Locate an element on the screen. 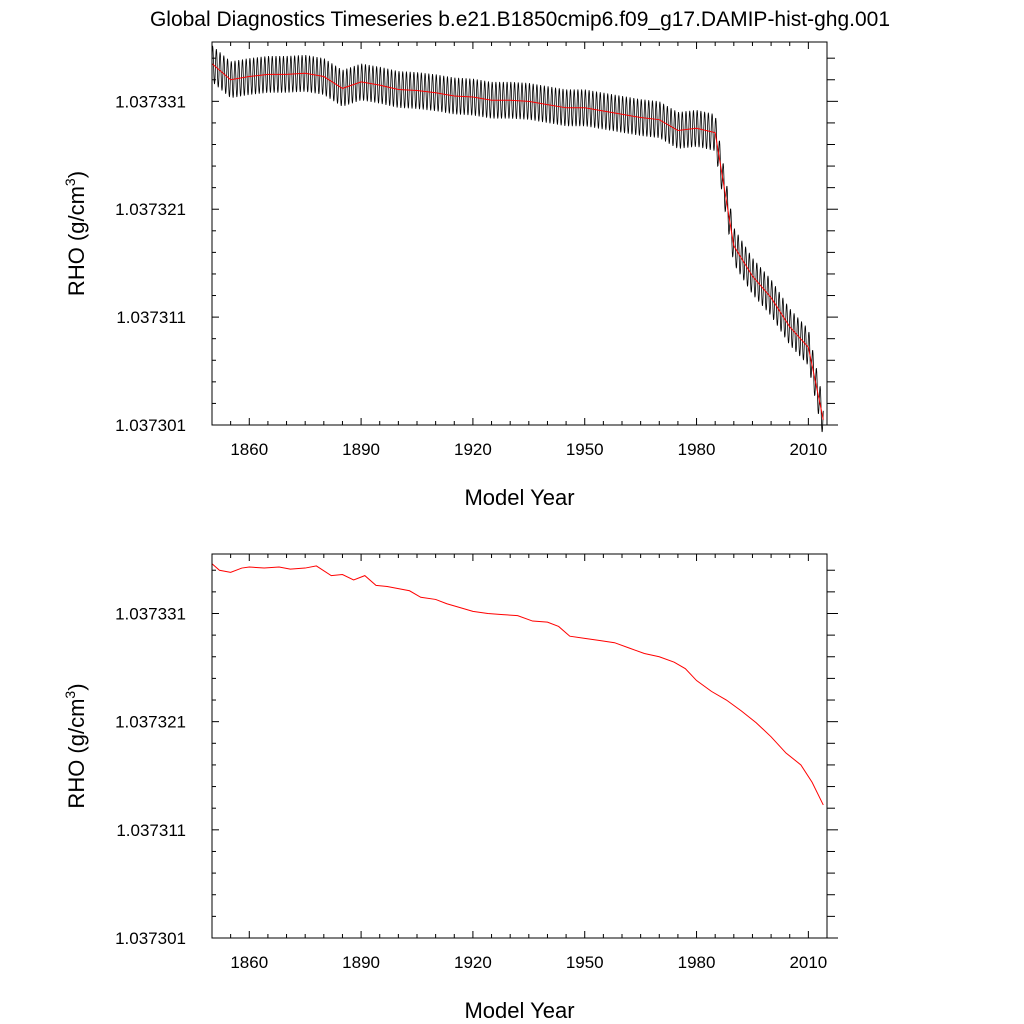 Image resolution: width=1024 pixels, height=1024 pixels. annual-series-line is located at coordinates (517, 684).